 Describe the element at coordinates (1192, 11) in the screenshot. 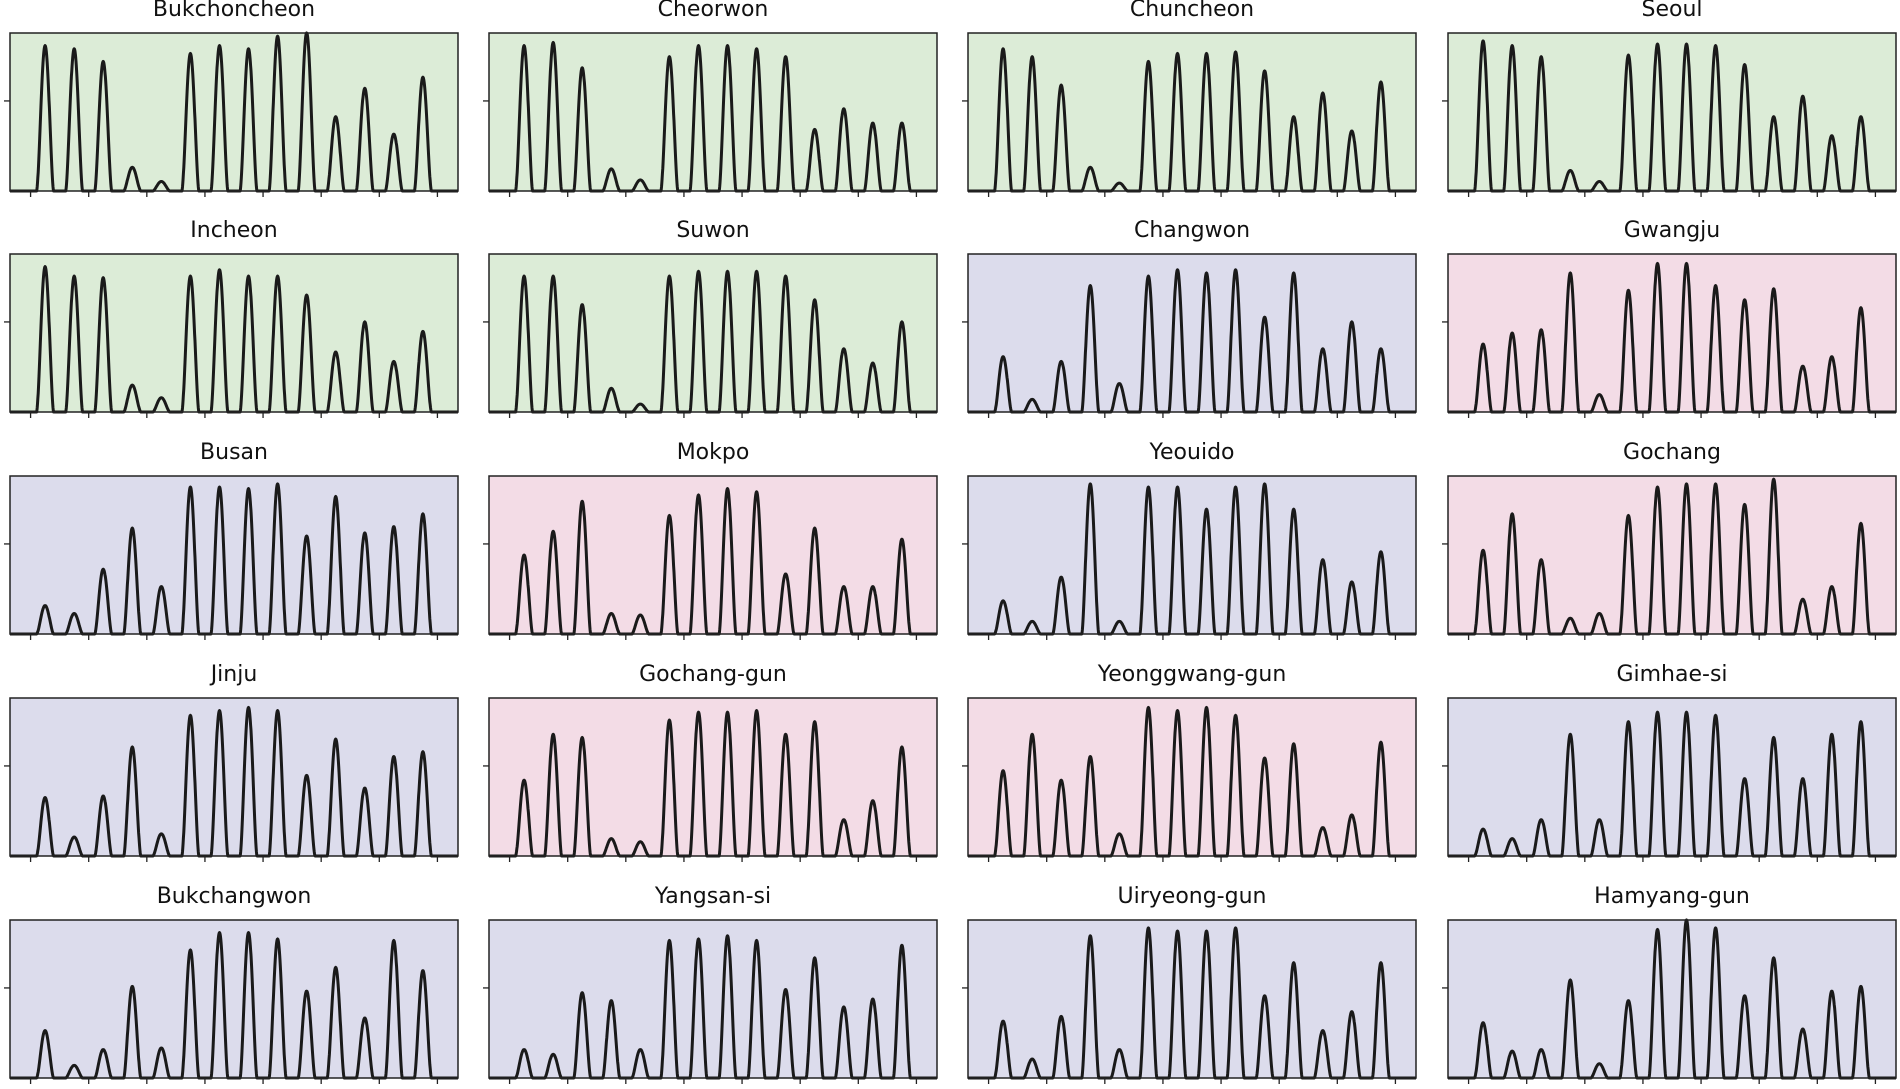

I see `subplot-title: Chuncheon` at that location.